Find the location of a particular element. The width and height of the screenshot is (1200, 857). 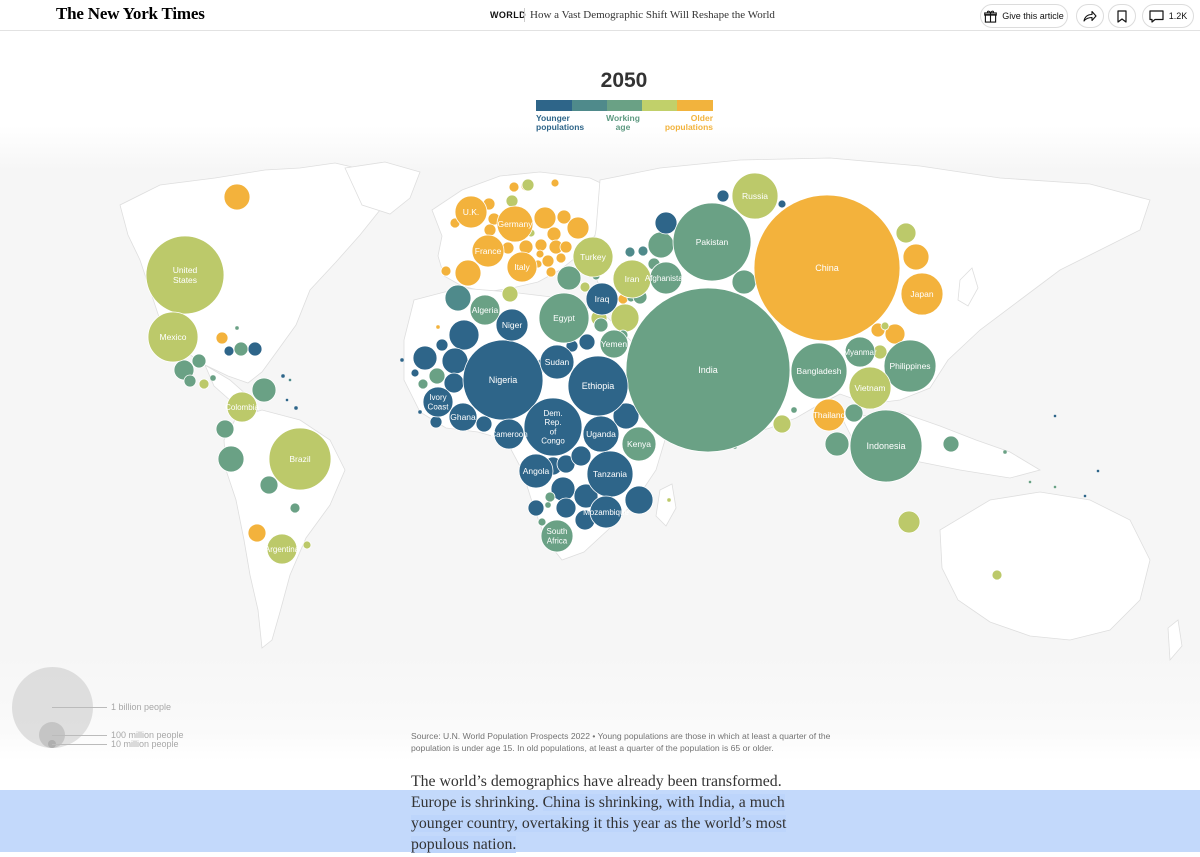

bubble-south-africa is located at coordinates (557, 536).